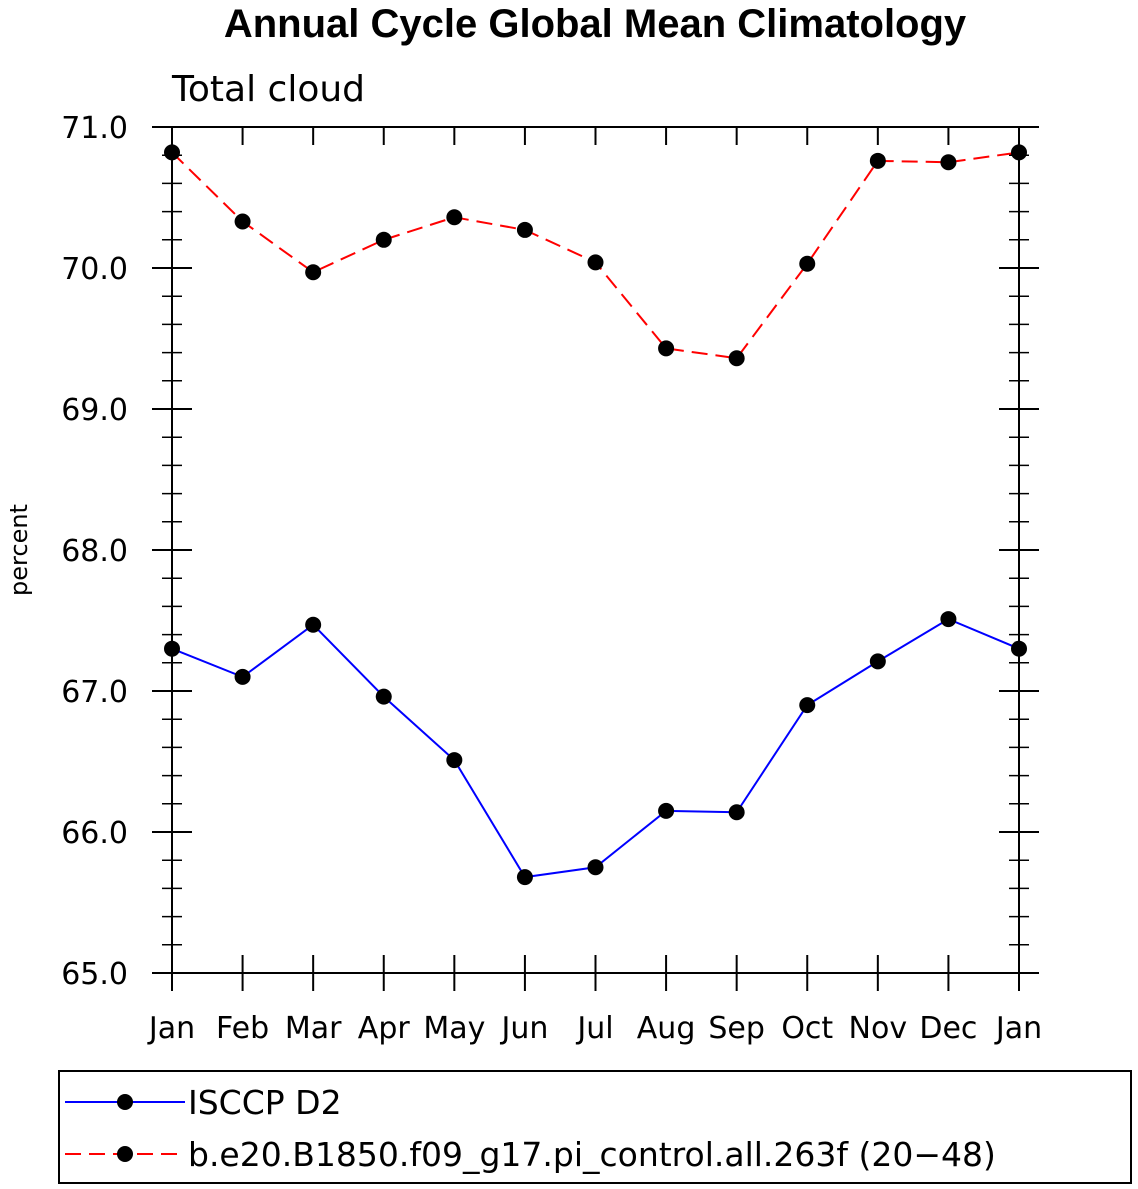  I want to click on x-tick-label: Oct, so click(807, 1028).